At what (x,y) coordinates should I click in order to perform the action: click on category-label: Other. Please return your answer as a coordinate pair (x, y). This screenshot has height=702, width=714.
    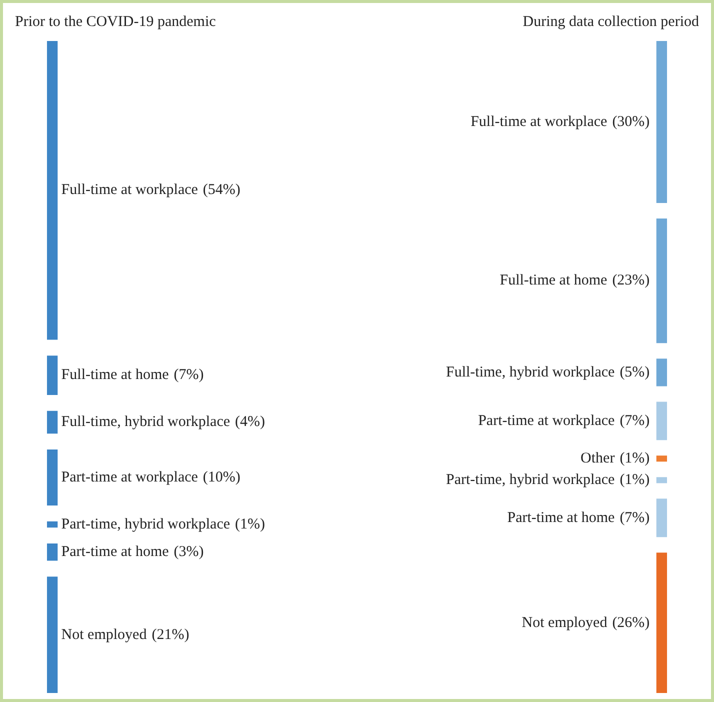
    Looking at the image, I should click on (597, 458).